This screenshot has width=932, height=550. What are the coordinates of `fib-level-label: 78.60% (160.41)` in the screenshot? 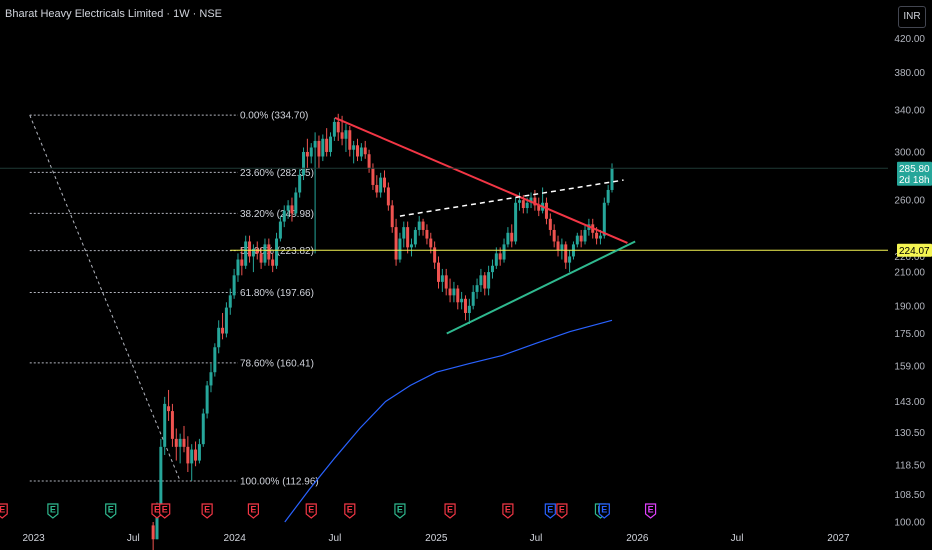 It's located at (277, 363).